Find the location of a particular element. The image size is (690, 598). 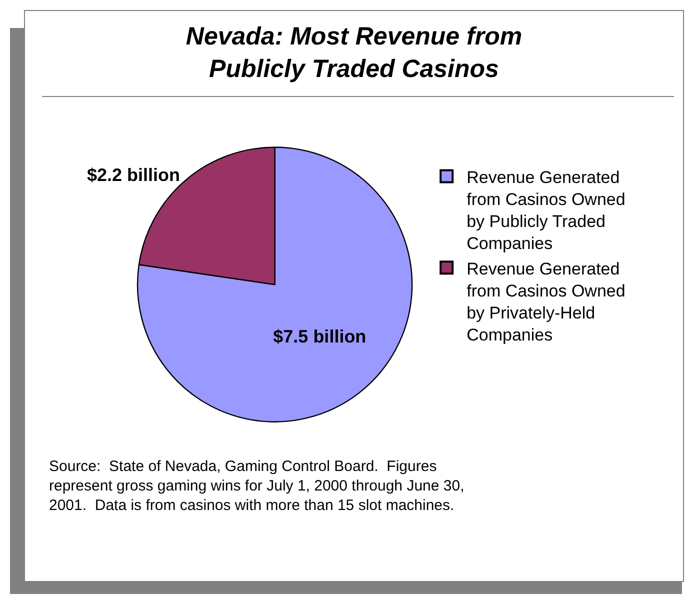

source-note: Source: State of Nevada, Gaming Control Board. Figures represent gross gaming wins for July 1, 2000 through June 30, 2001. Data is from casinos with more than 15 slot machines. is located at coordinates (256, 486).